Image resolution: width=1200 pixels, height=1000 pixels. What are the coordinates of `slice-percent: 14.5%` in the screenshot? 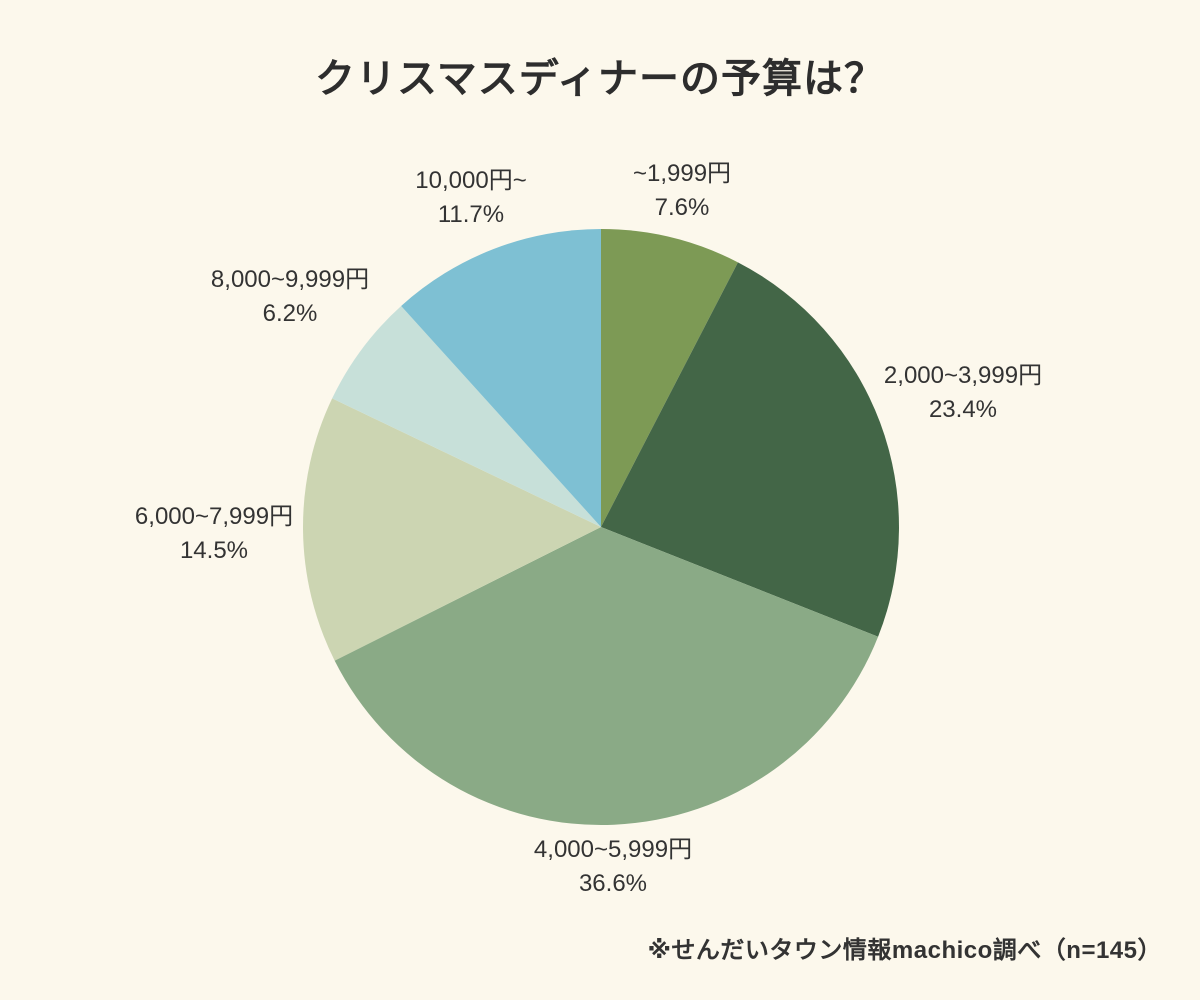 It's located at (214, 550).